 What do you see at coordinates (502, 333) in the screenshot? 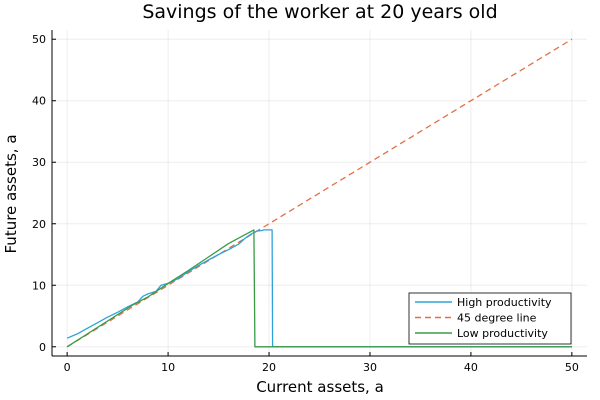
I see `legend-label: Low productivity` at bounding box center [502, 333].